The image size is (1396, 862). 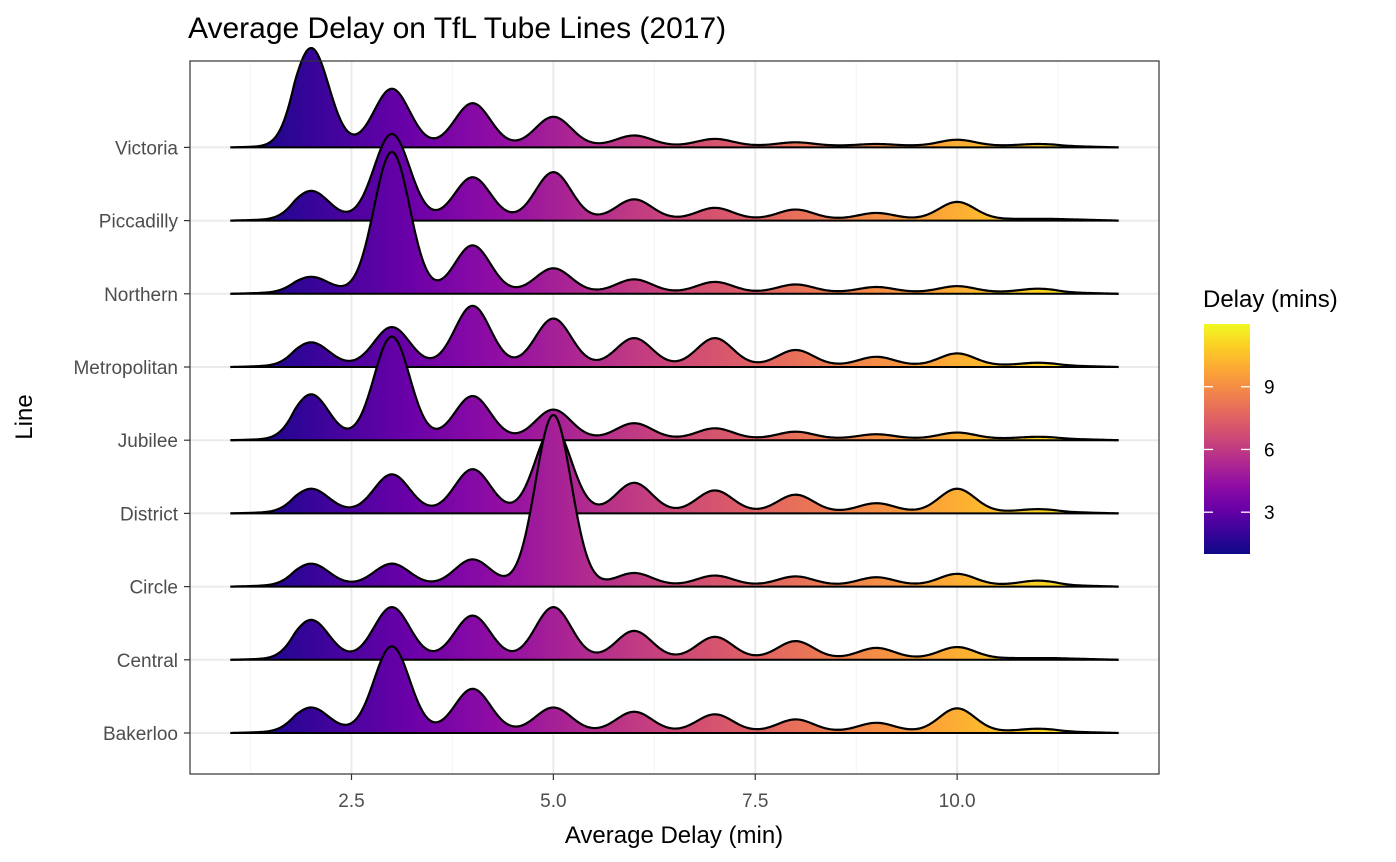 I want to click on ridge-outline-victoria, so click(x=674, y=97).